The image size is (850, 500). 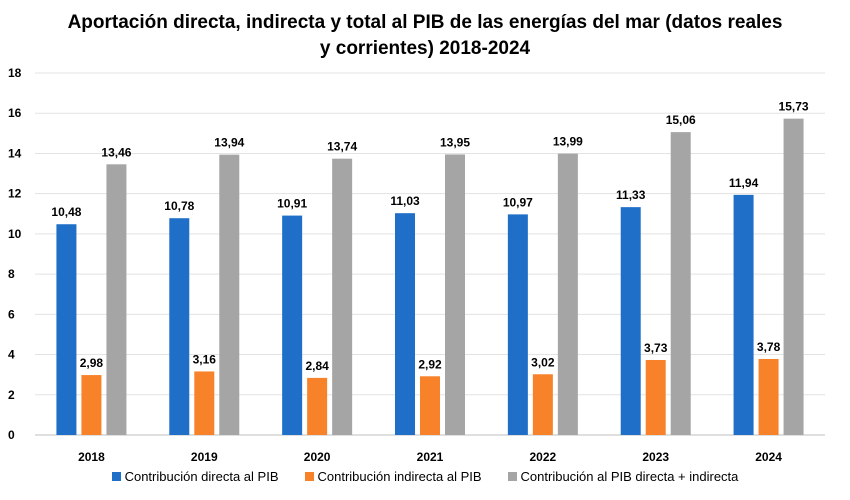 What do you see at coordinates (201, 476) in the screenshot?
I see `legend-label: Contribución directa al PIB` at bounding box center [201, 476].